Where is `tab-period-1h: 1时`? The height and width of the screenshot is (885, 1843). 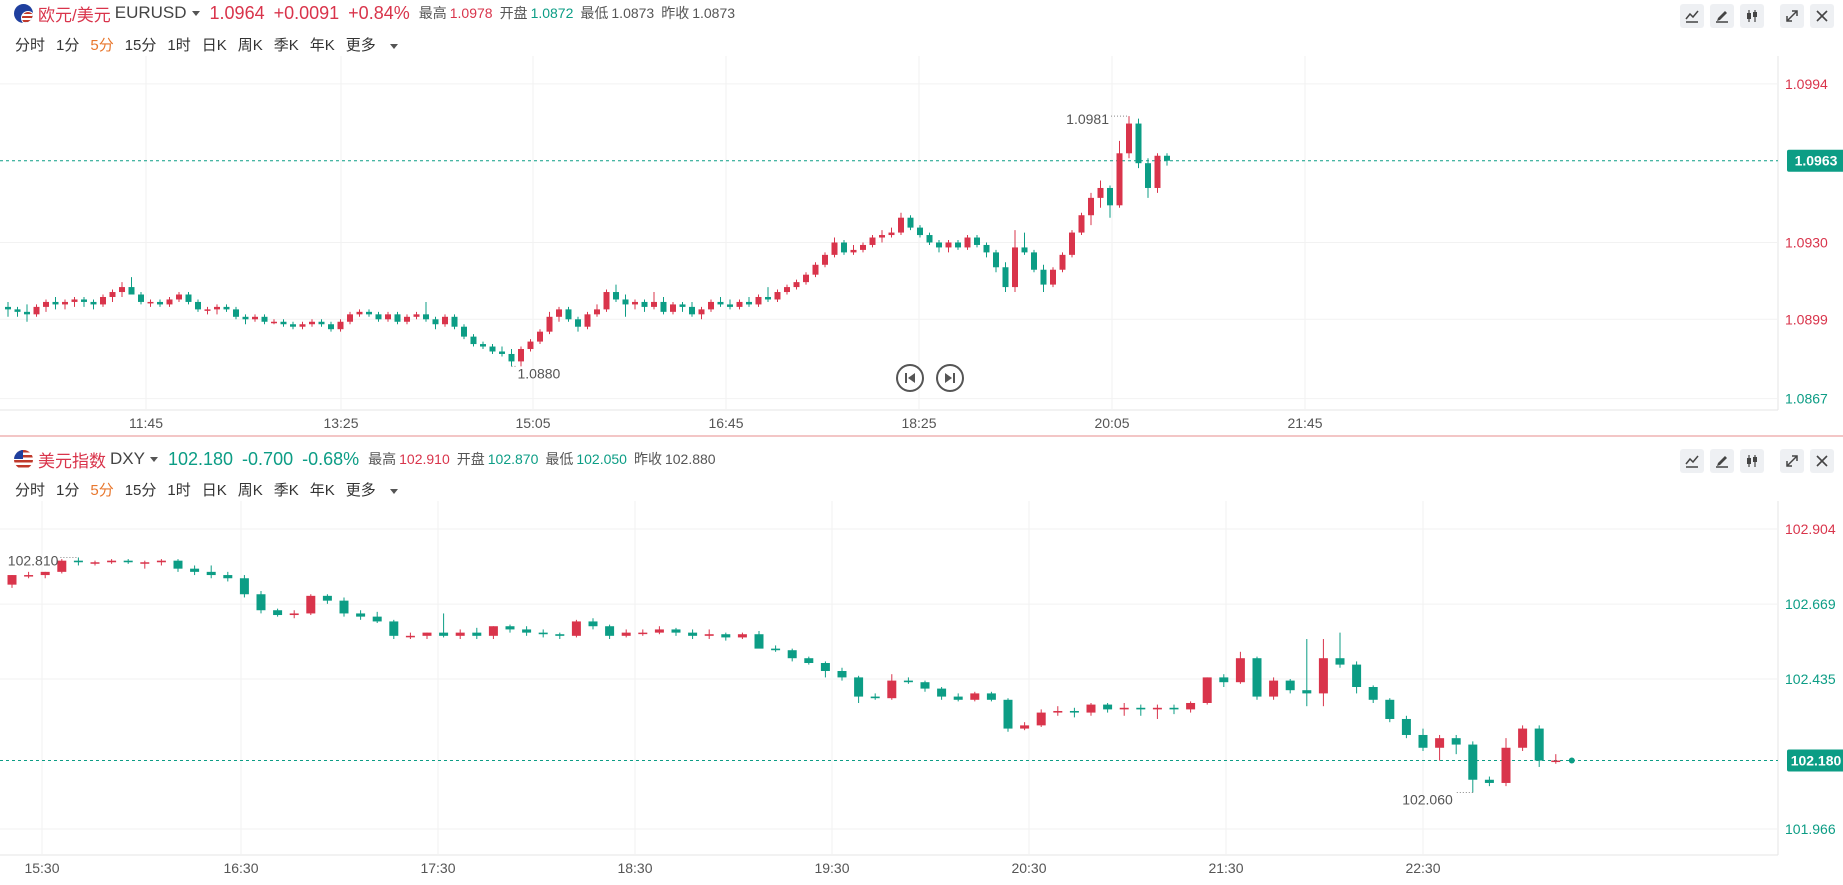 tab-period-1h: 1时 is located at coordinates (179, 490).